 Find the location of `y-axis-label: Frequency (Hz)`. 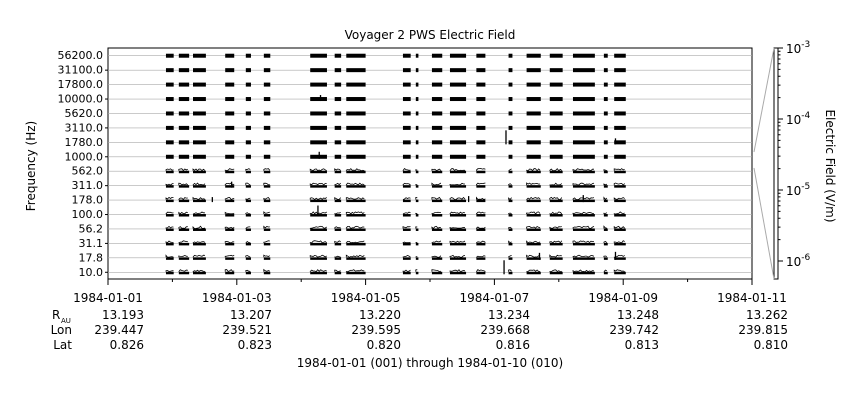

y-axis-label: Frequency (Hz) is located at coordinates (31, 166).